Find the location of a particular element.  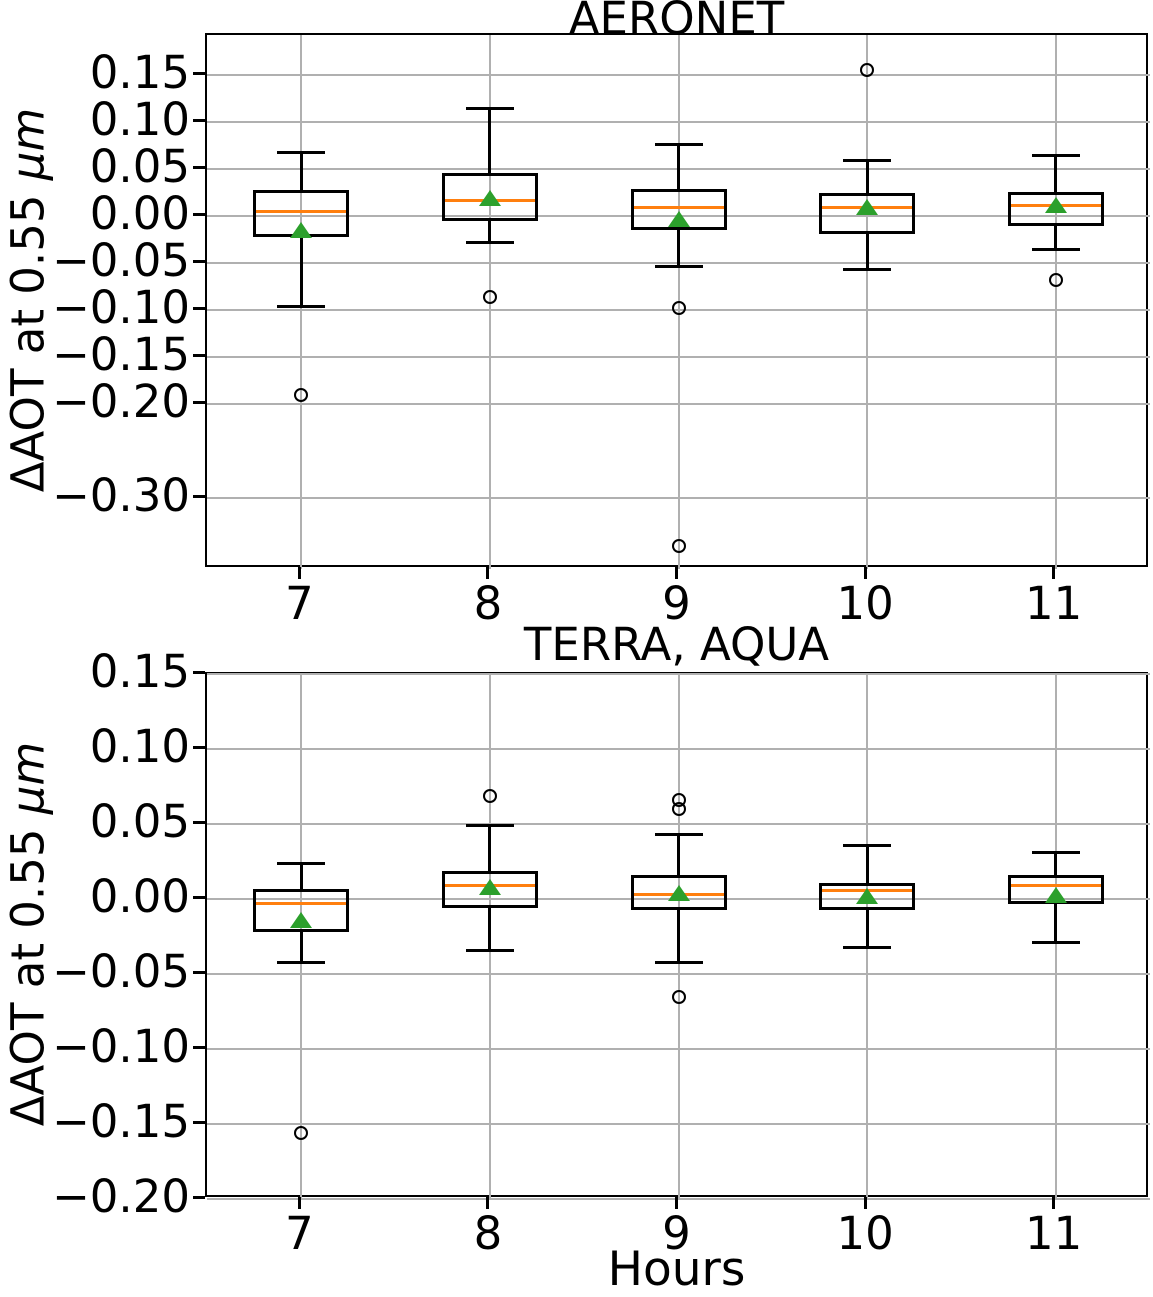

y-tick-label: −0.05 is located at coordinates (121, 971).